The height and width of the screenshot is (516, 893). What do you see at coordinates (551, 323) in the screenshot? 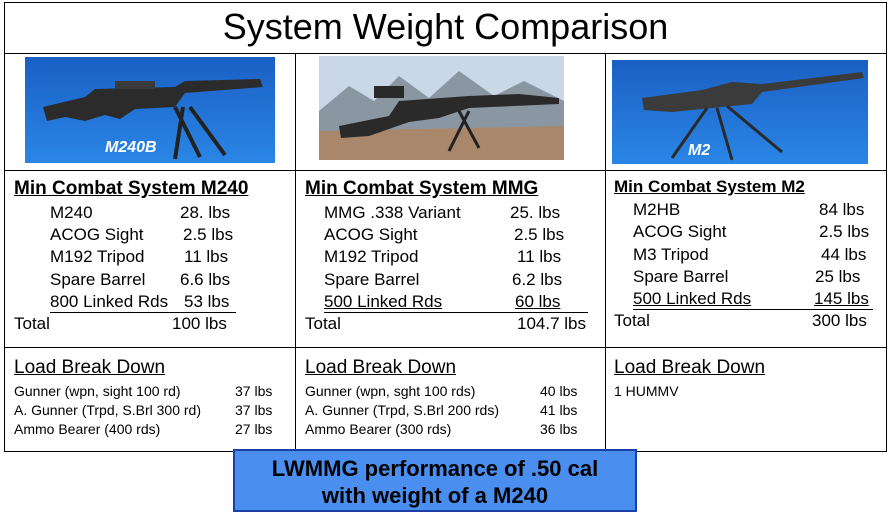
I see `total-value: 104.7 lbs` at bounding box center [551, 323].